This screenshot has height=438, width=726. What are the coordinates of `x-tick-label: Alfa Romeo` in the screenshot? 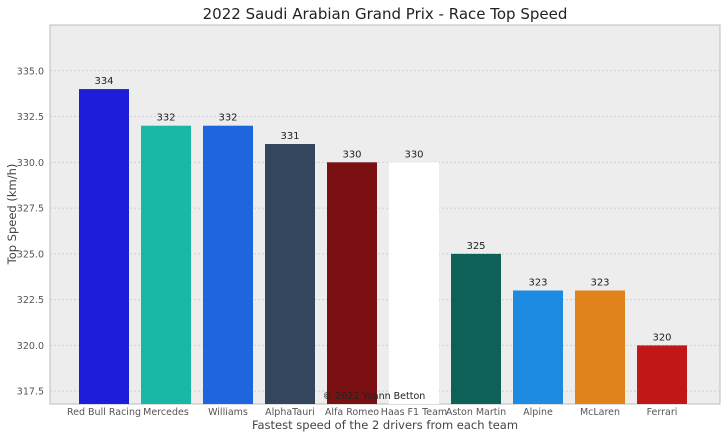 It's located at (352, 412).